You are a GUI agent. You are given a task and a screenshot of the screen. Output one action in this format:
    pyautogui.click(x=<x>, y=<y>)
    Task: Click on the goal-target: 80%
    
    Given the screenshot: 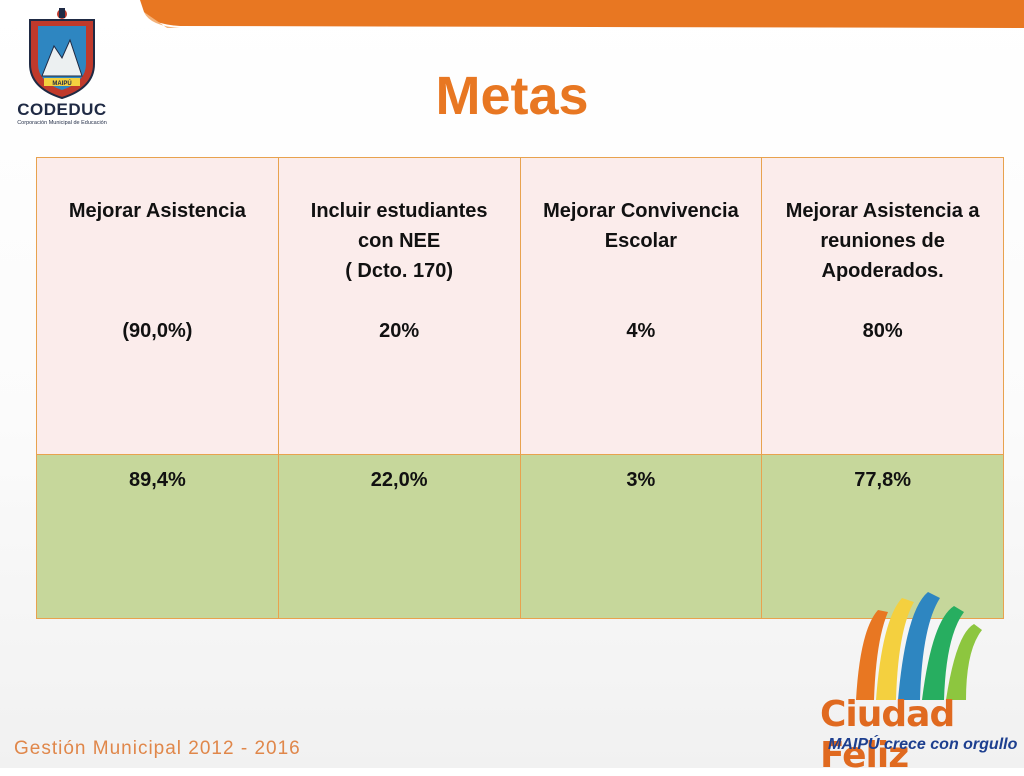 What is the action you would take?
    pyautogui.click(x=882, y=331)
    